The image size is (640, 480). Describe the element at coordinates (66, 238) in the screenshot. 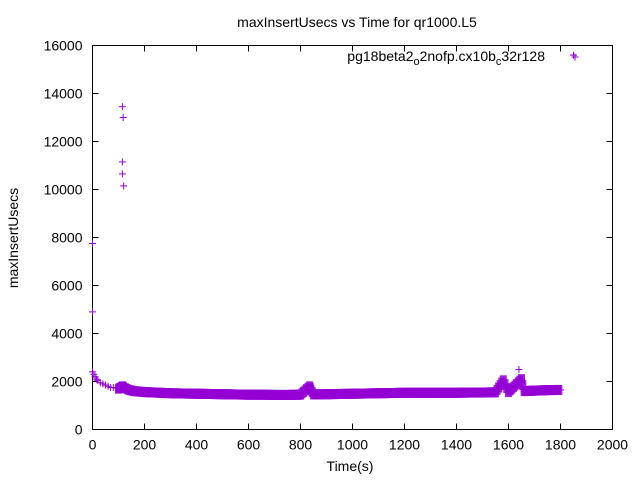

I see `y-tick-label: 8000` at that location.